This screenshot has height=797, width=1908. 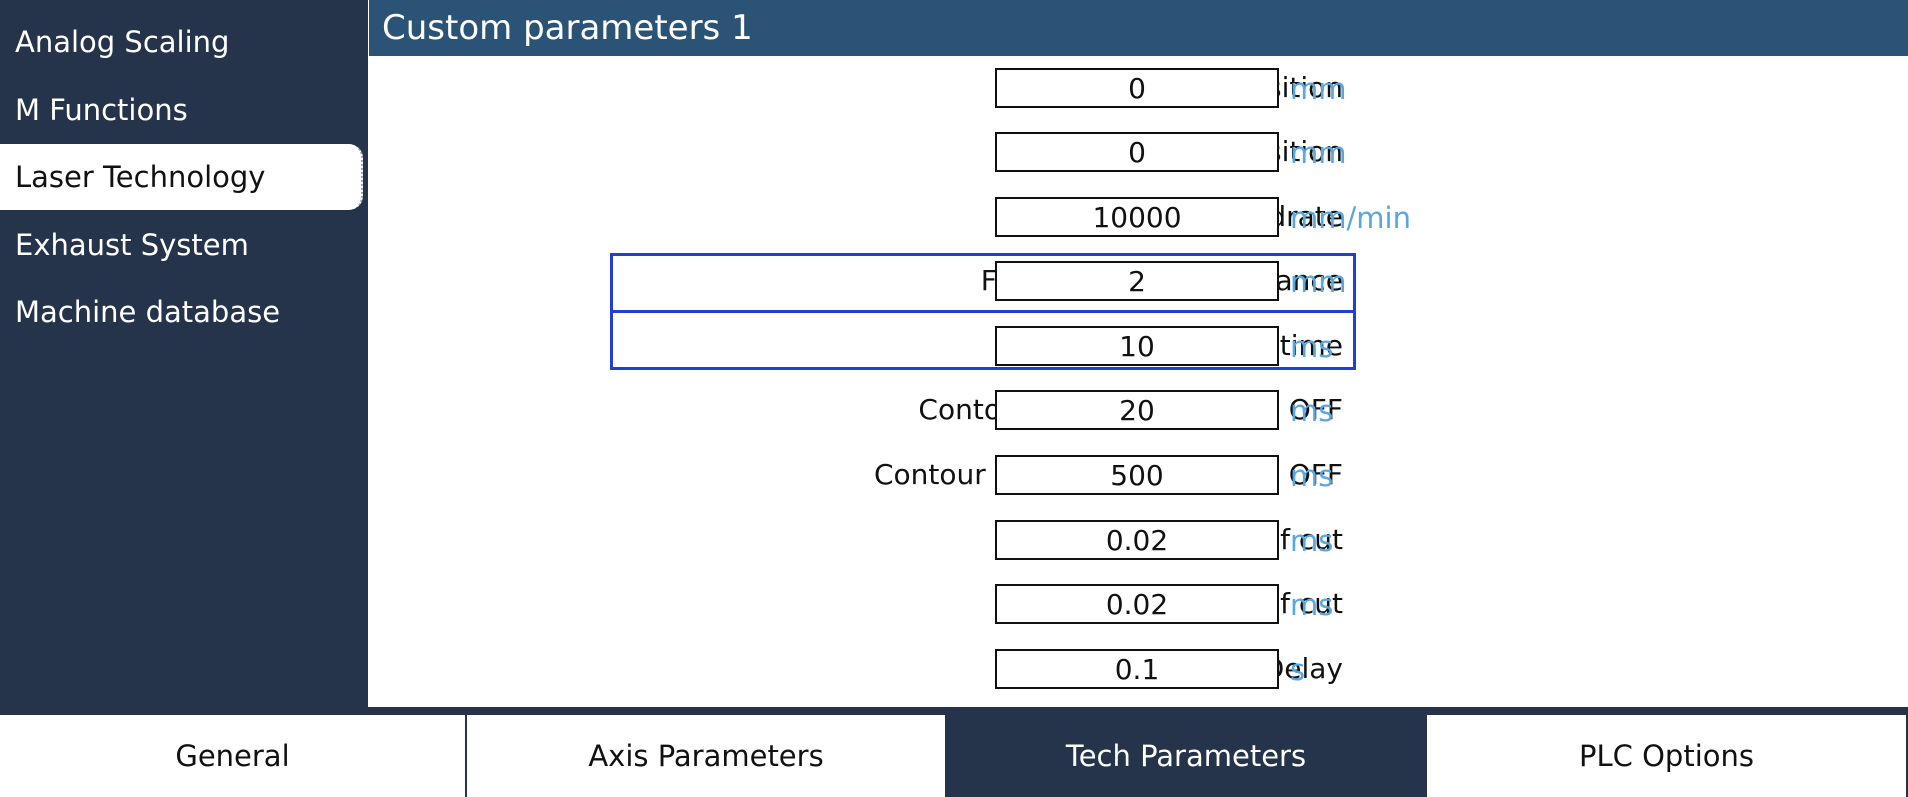 I want to click on param-row-laser-hv-on-delay: Laser HV ON Delay s, so click(x=1138, y=669).